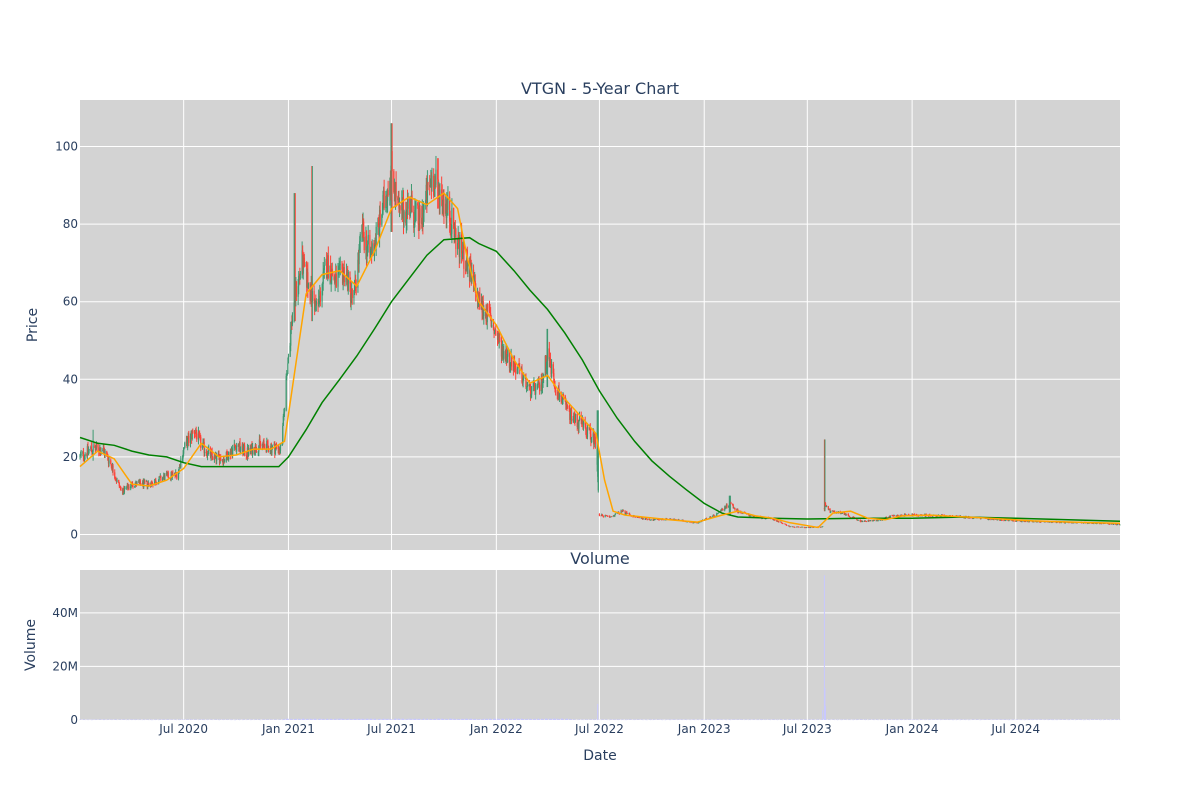 The image size is (1200, 804). Describe the element at coordinates (70, 224) in the screenshot. I see `price-y-tick-label: 80` at that location.